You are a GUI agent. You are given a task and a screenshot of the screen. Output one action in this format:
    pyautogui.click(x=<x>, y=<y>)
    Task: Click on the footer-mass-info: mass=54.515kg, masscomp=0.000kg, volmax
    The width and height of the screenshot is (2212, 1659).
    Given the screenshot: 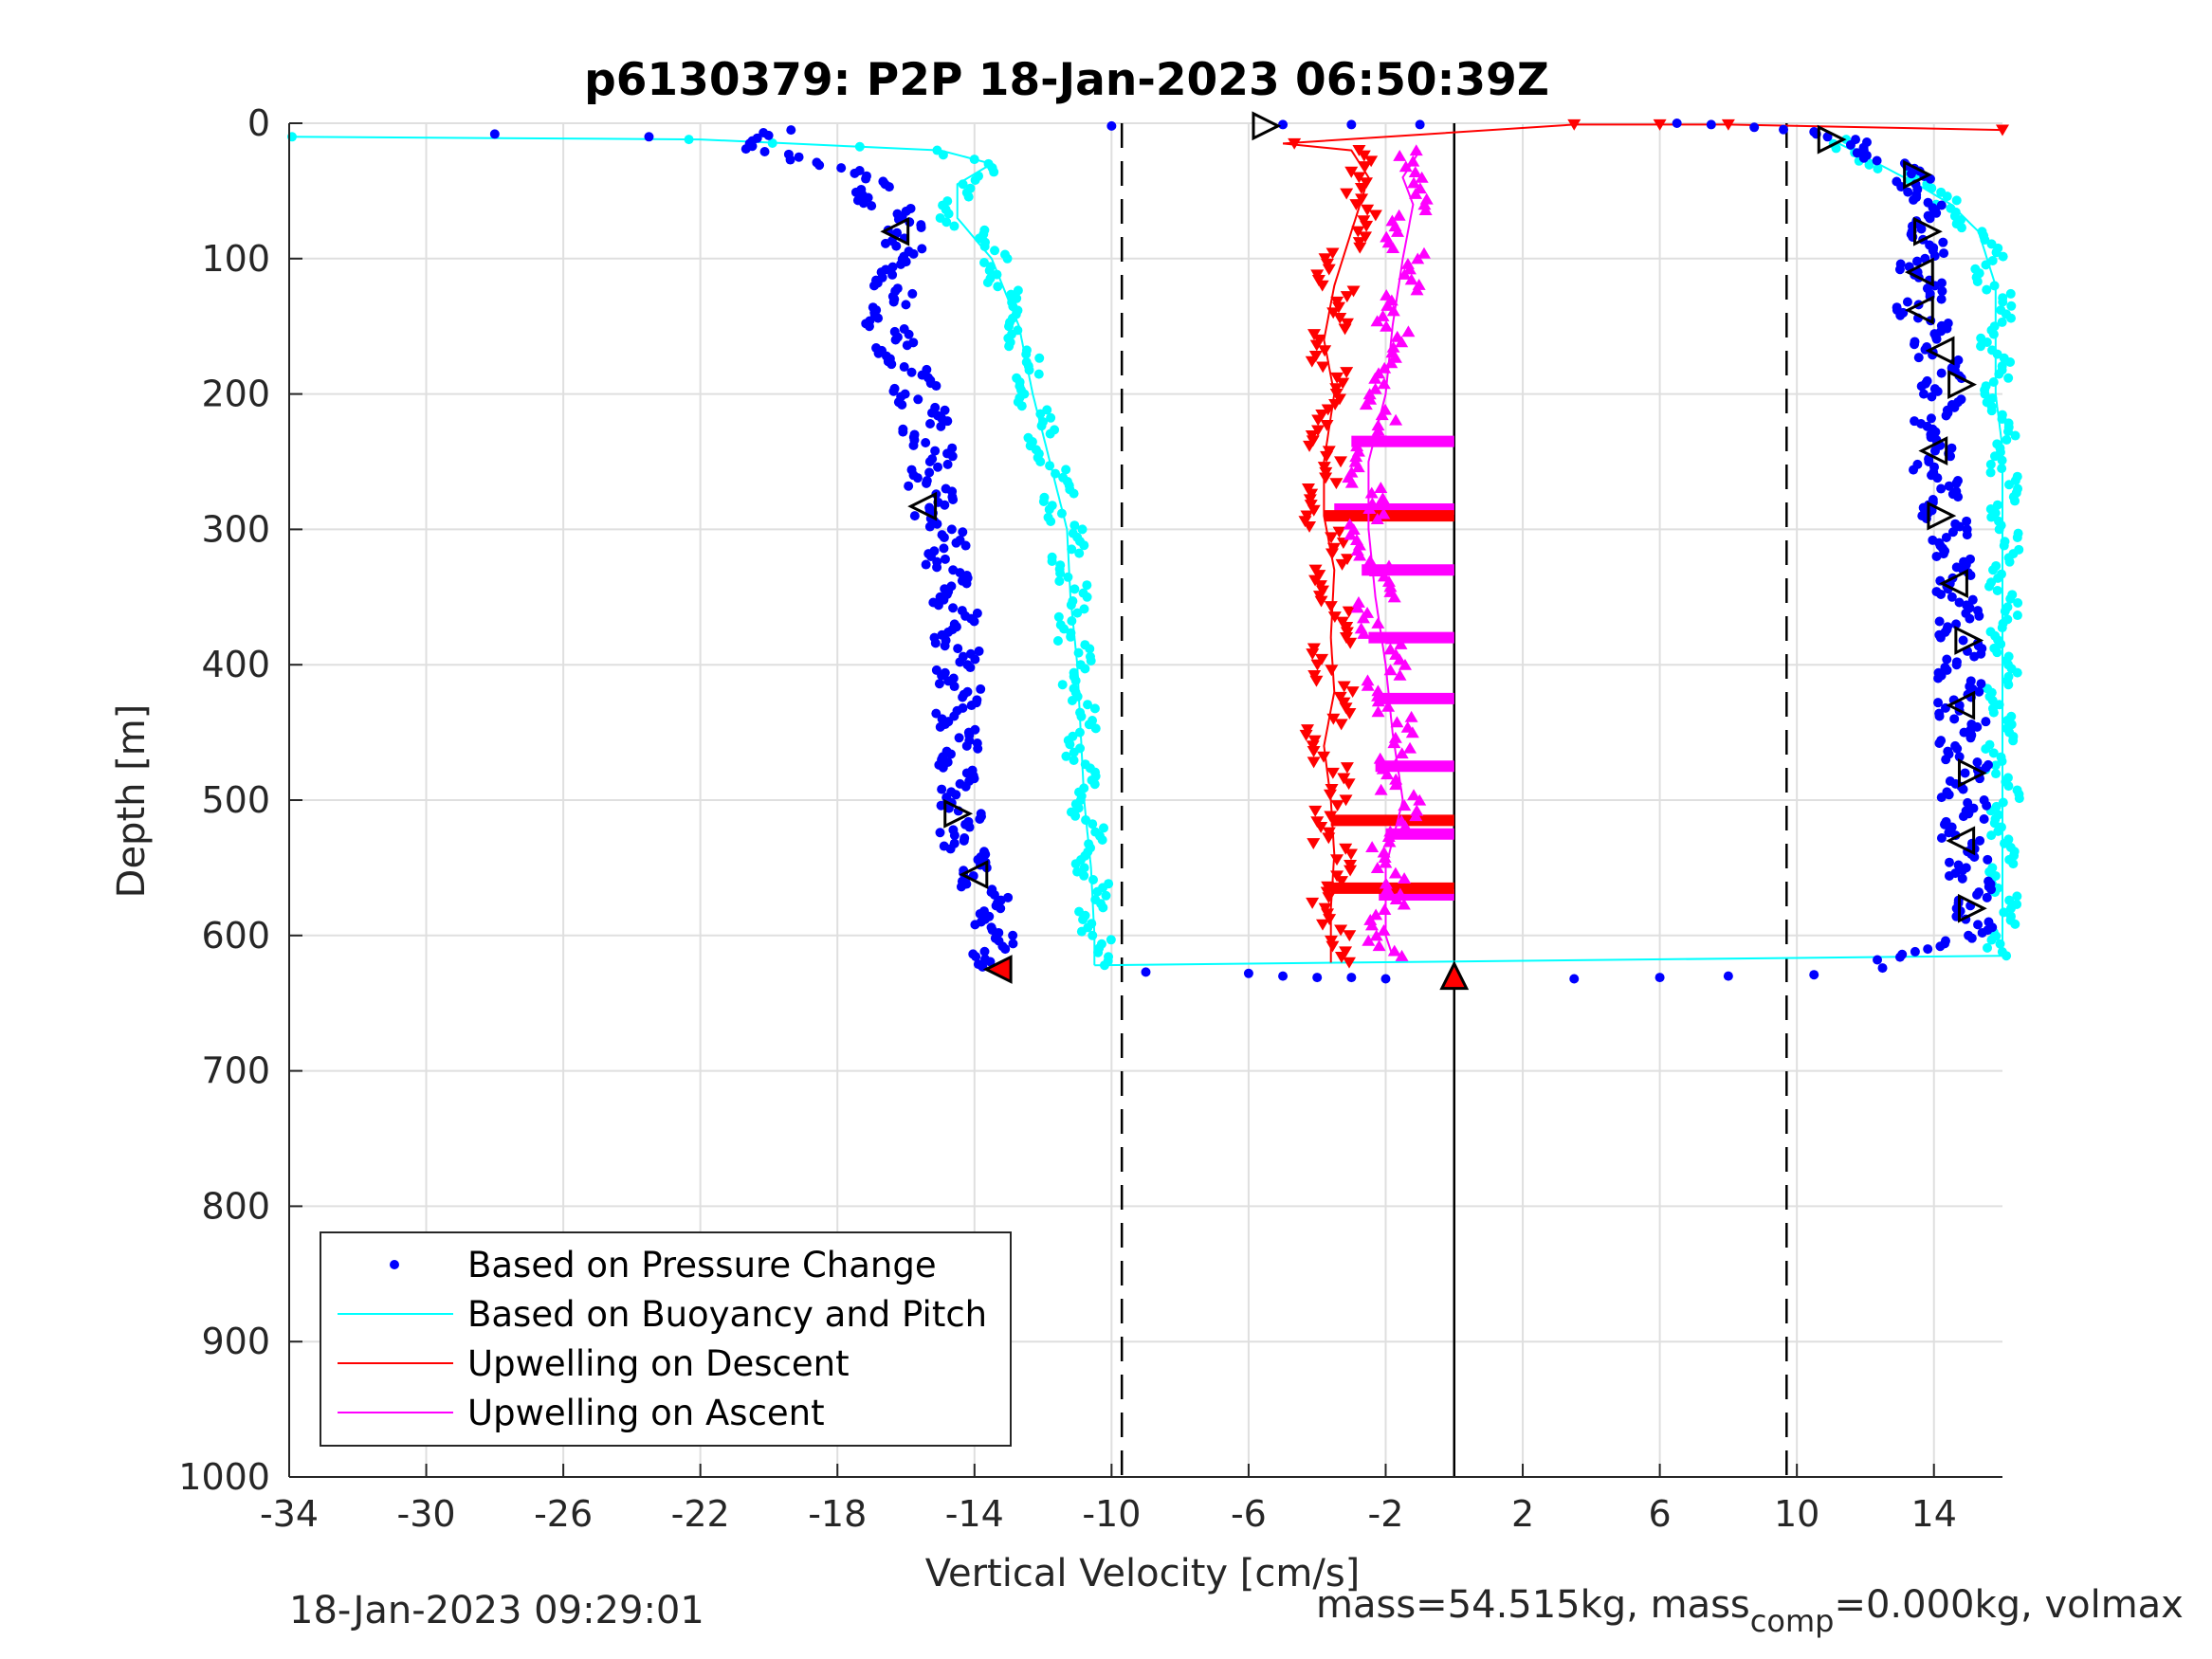 What is the action you would take?
    pyautogui.click(x=1750, y=1611)
    